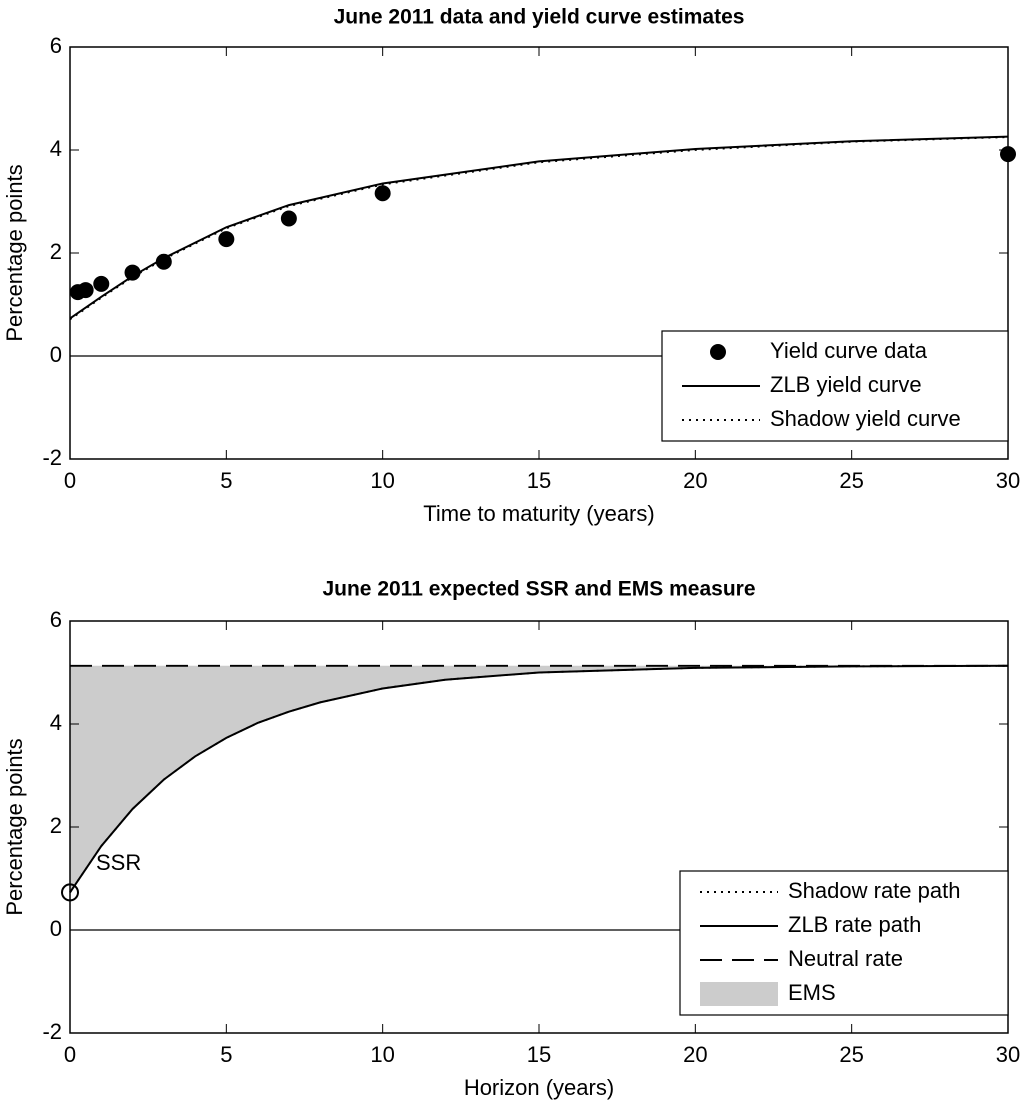 This screenshot has height=1107, width=1025. Describe the element at coordinates (538, 589) in the screenshot. I see `chart-title: June 2011 expected SSR and EMS measure` at that location.